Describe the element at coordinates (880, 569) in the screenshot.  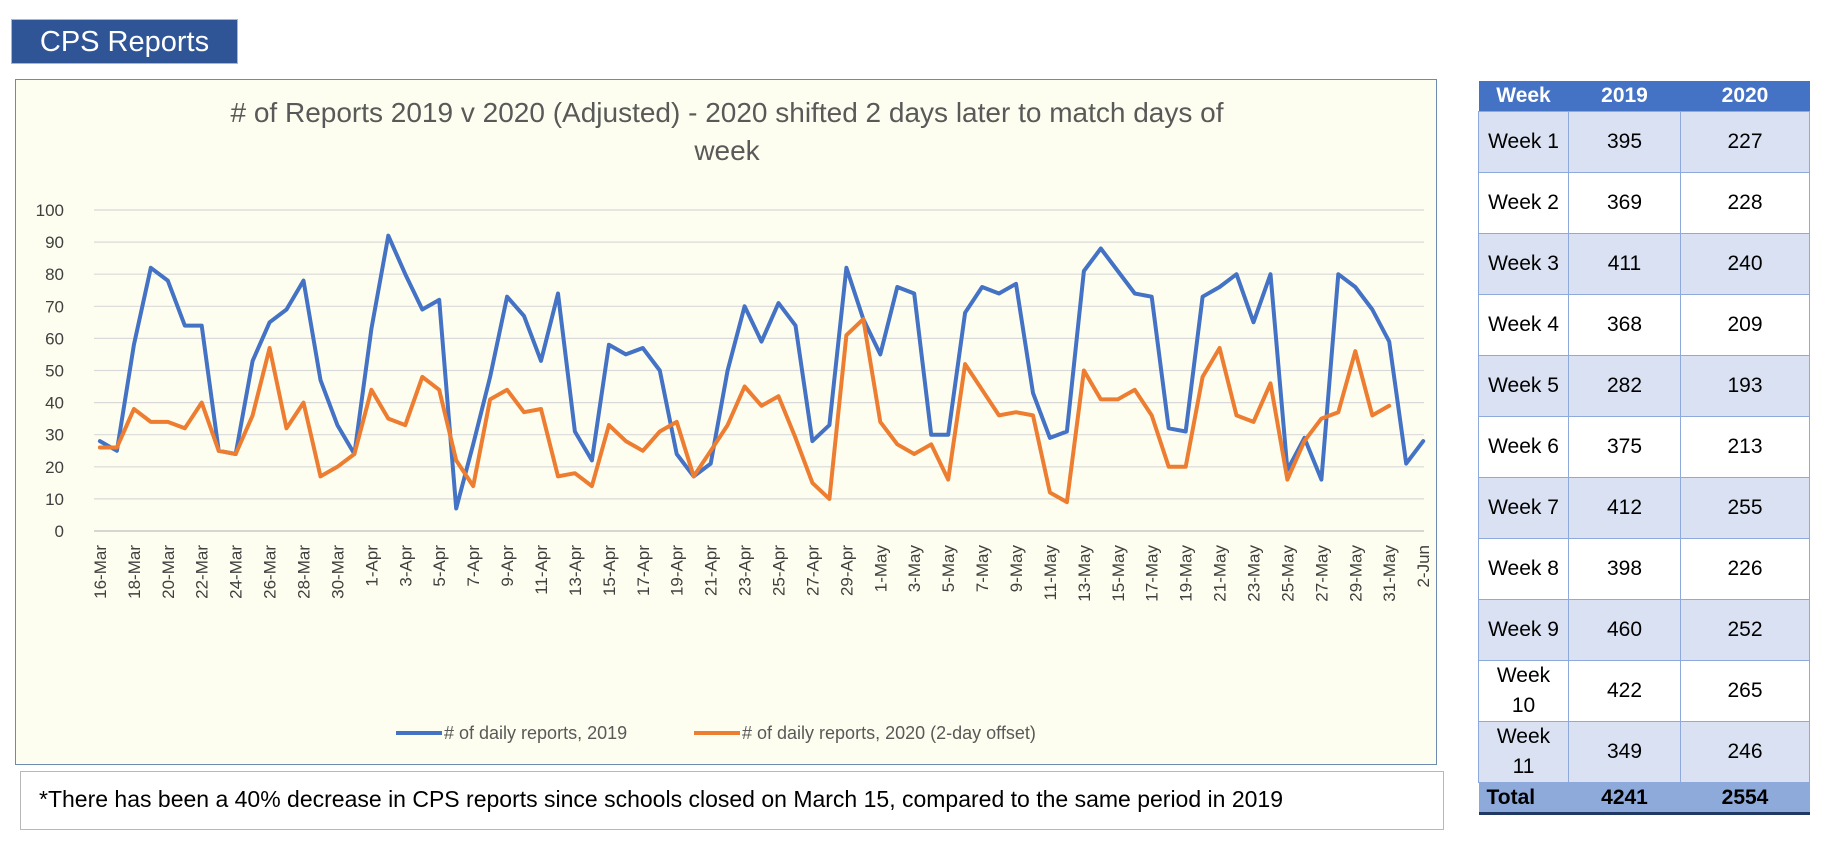
I see `x-tick-label: 1-May` at that location.